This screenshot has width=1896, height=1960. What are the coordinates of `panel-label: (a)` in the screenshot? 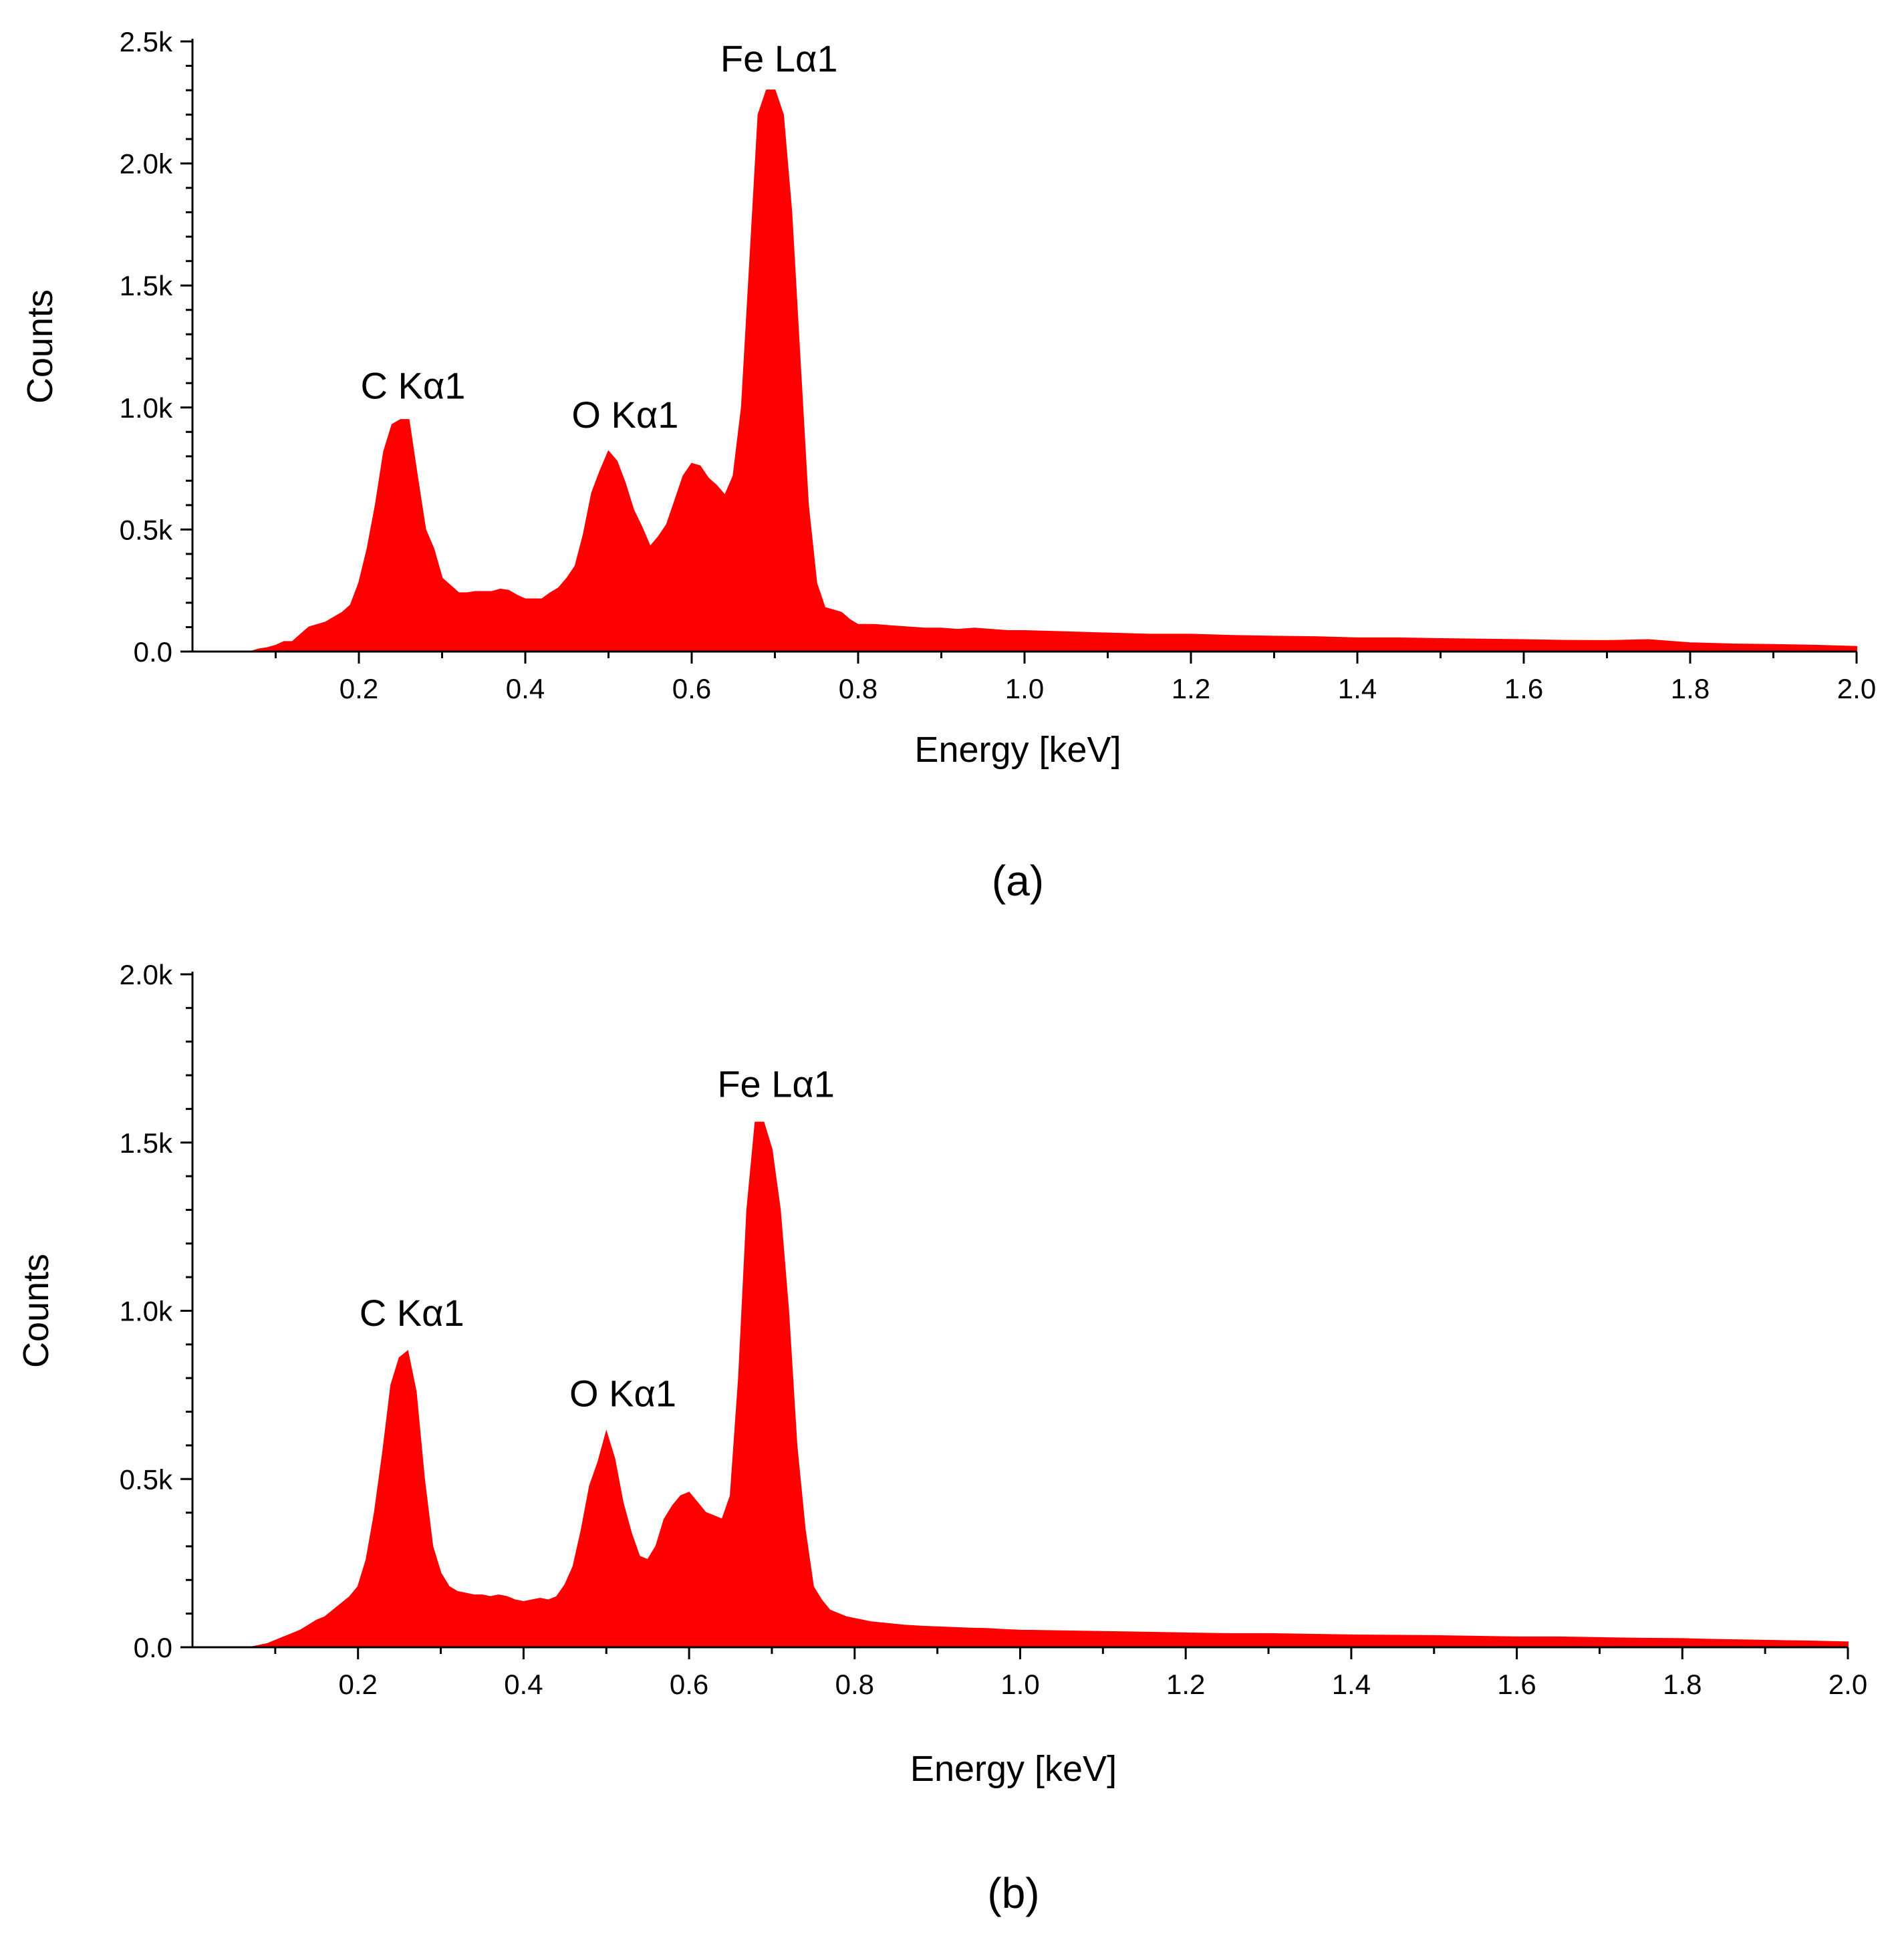 It's located at (1018, 881).